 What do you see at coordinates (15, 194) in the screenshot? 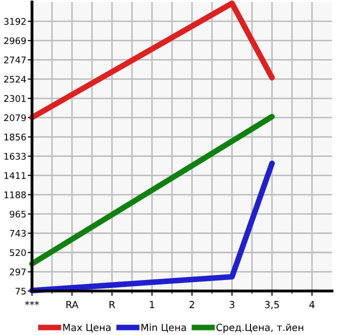
I see `y-tick-label: 1188` at bounding box center [15, 194].